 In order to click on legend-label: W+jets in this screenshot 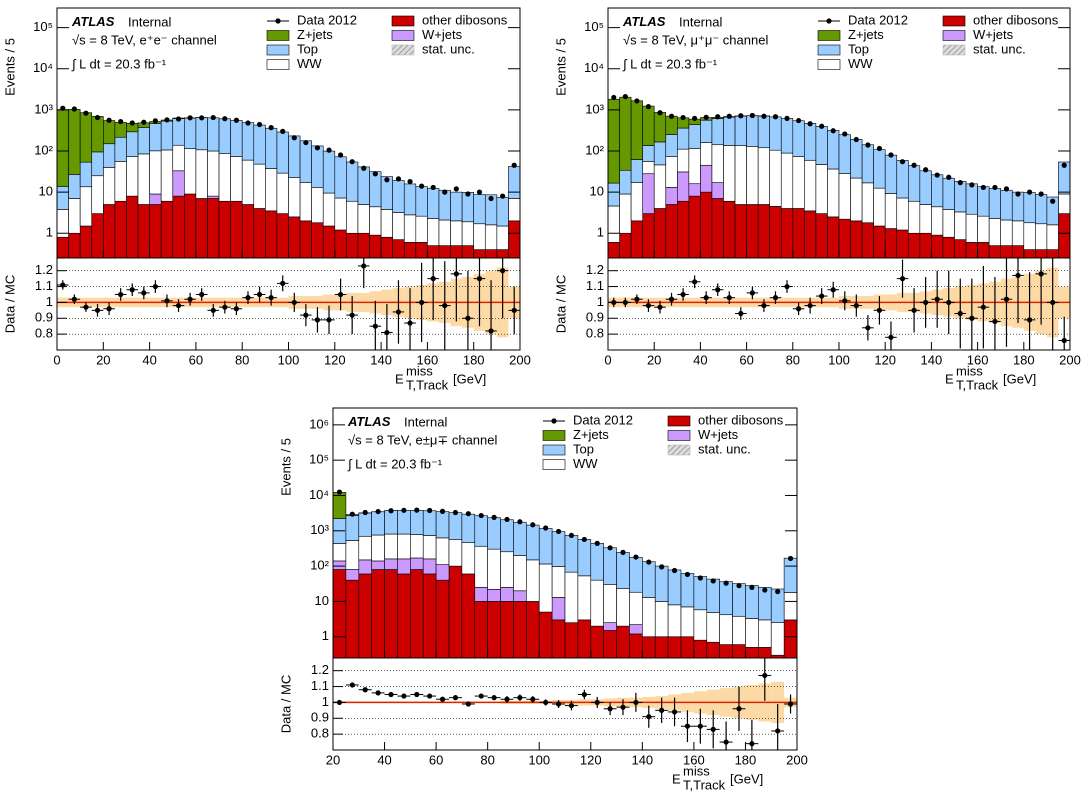, I will do `click(442, 34)`.